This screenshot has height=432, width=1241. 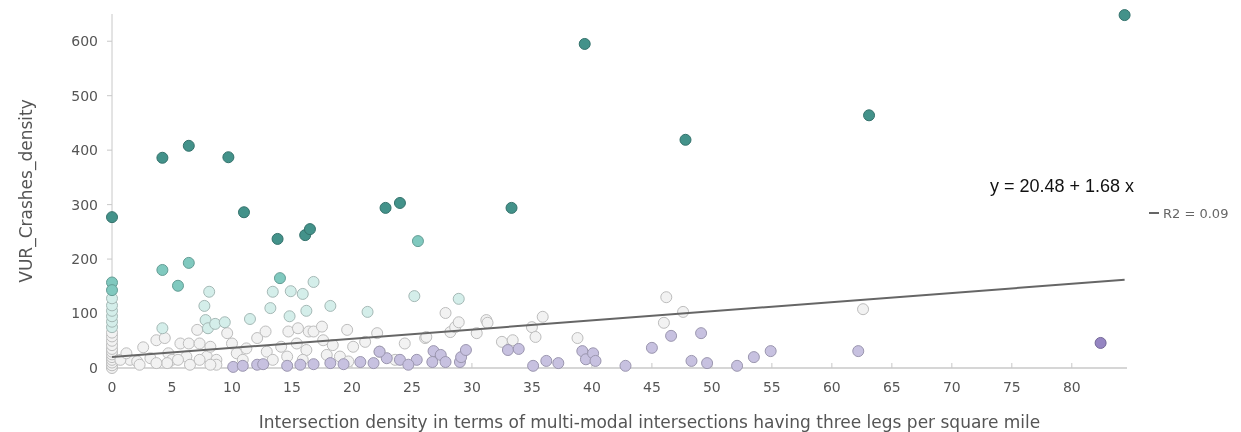 What do you see at coordinates (112, 387) in the screenshot?
I see `x-tick-label: 0` at bounding box center [112, 387].